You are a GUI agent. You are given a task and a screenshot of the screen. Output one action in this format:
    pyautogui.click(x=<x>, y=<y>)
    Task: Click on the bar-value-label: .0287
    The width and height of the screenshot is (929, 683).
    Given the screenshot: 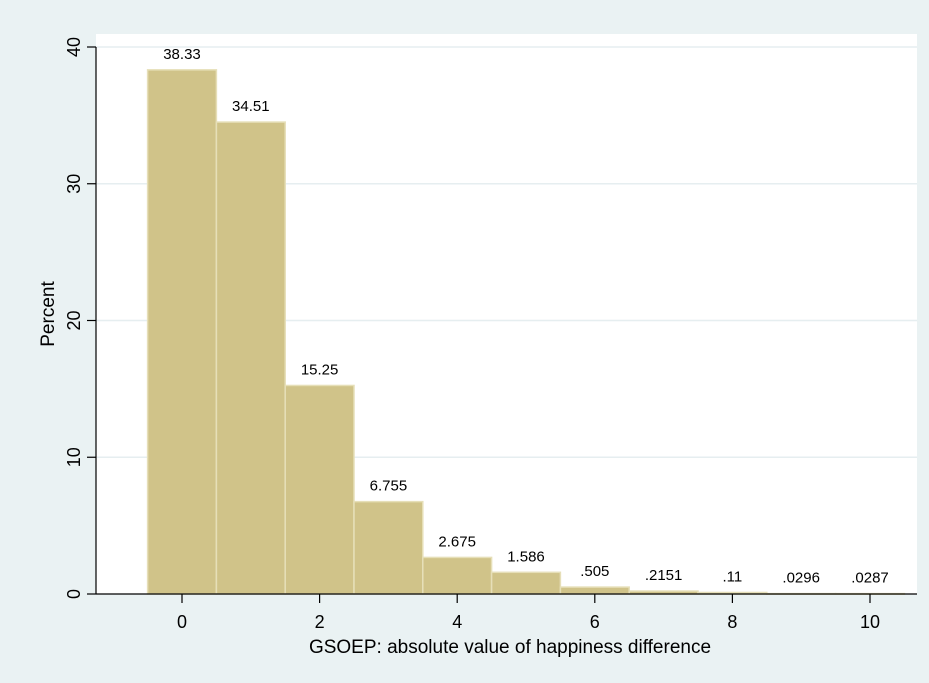 What is the action you would take?
    pyautogui.click(x=870, y=578)
    